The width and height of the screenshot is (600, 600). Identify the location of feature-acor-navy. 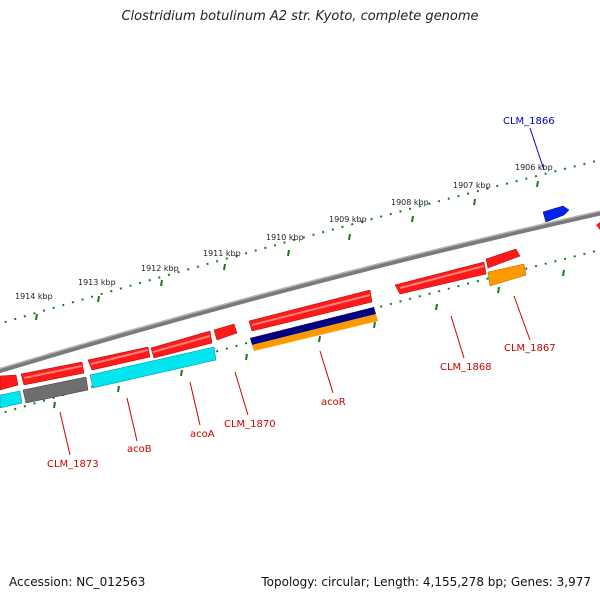
(313, 326).